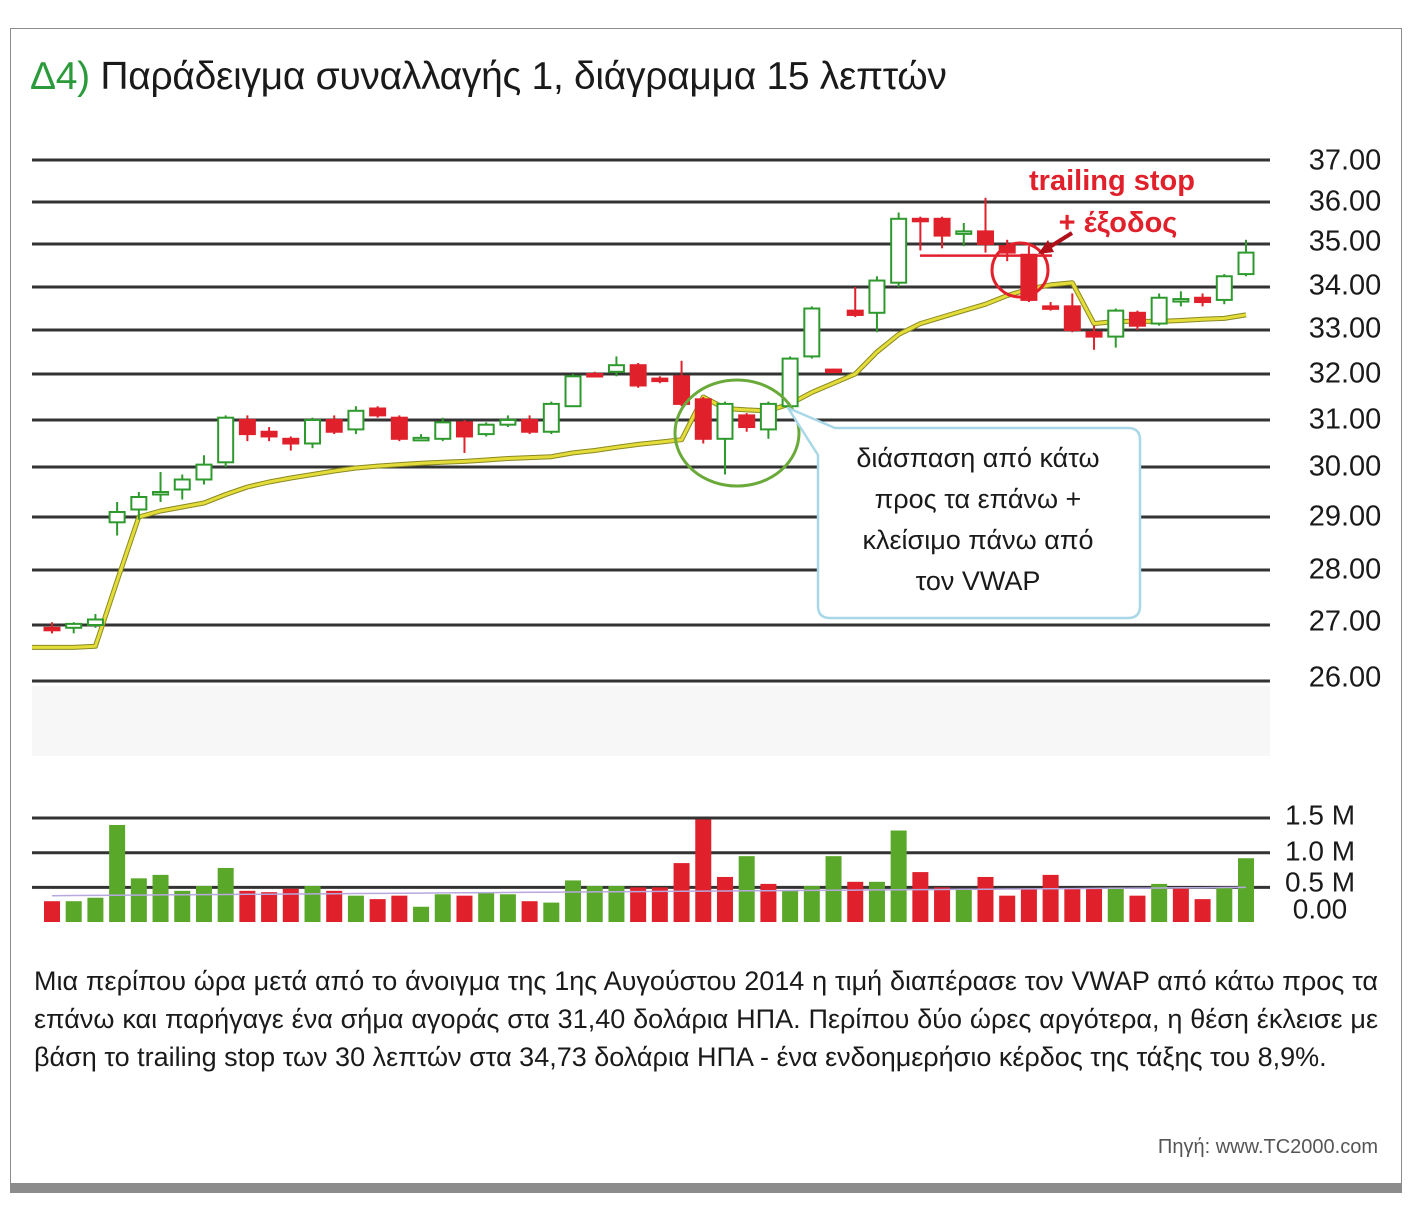 Image resolution: width=1412 pixels, height=1205 pixels. I want to click on volume-axis-ticks: 1.5 M 1.0 M0.5 M0.00, so click(1320, 861).